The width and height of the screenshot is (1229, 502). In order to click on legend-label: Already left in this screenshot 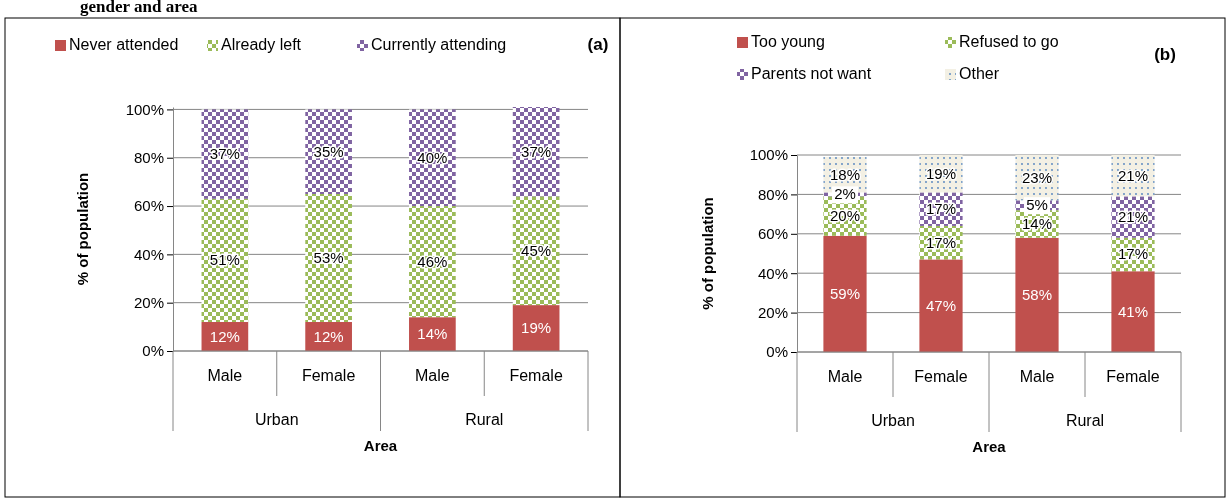, I will do `click(261, 44)`.